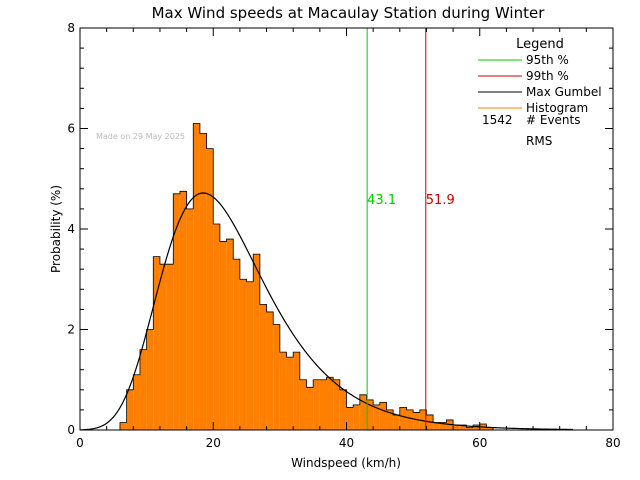 This screenshot has width=640, height=480. What do you see at coordinates (346, 463) in the screenshot?
I see `x-axis-label: Windspeed (km/h)` at bounding box center [346, 463].